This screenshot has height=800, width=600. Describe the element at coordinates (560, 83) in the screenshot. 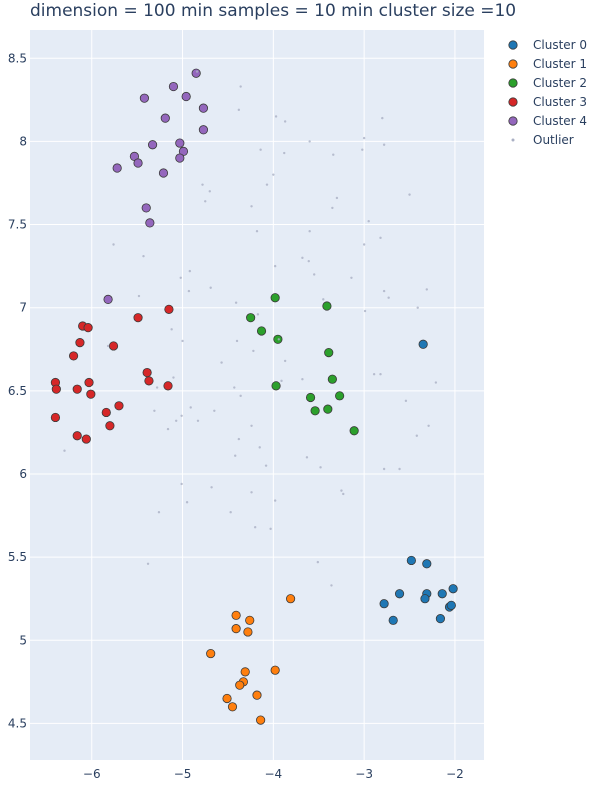

I see `legend-label-cluster-2: Cluster 2` at that location.